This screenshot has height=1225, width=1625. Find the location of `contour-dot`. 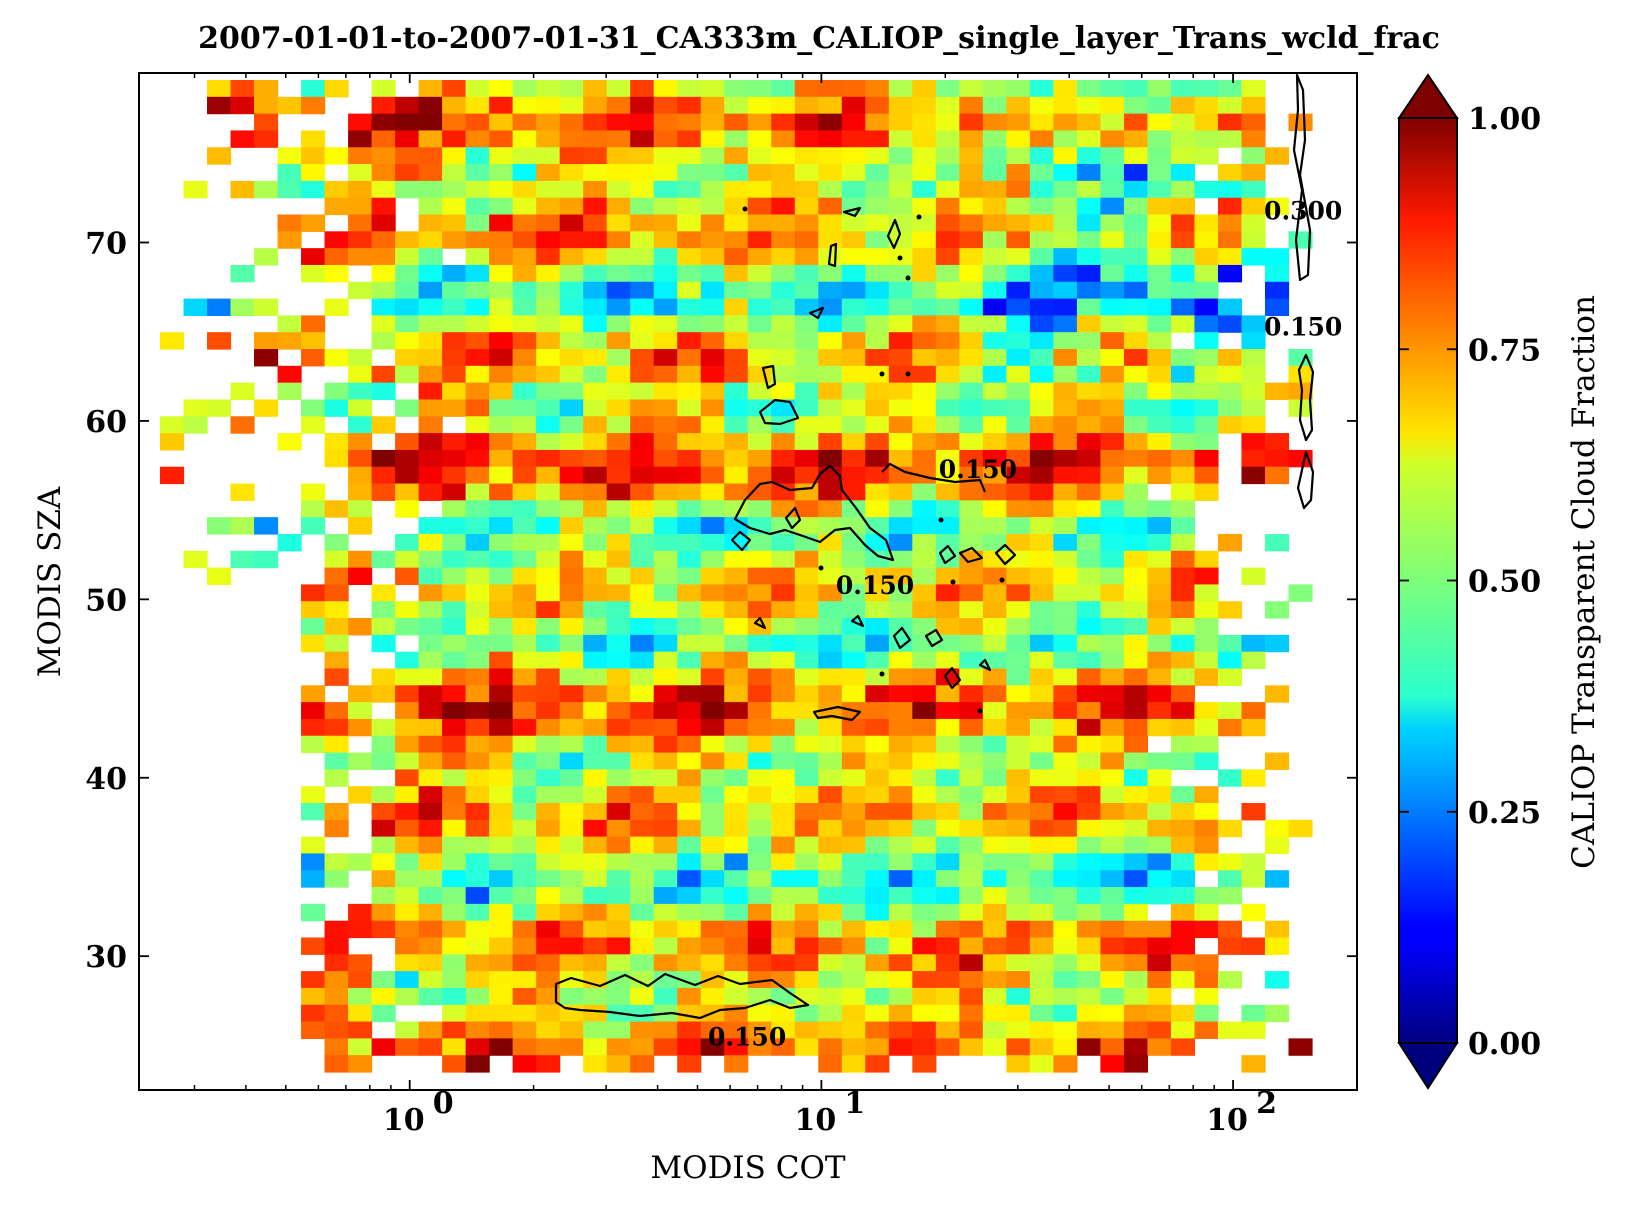

contour-dot is located at coordinates (941, 520).